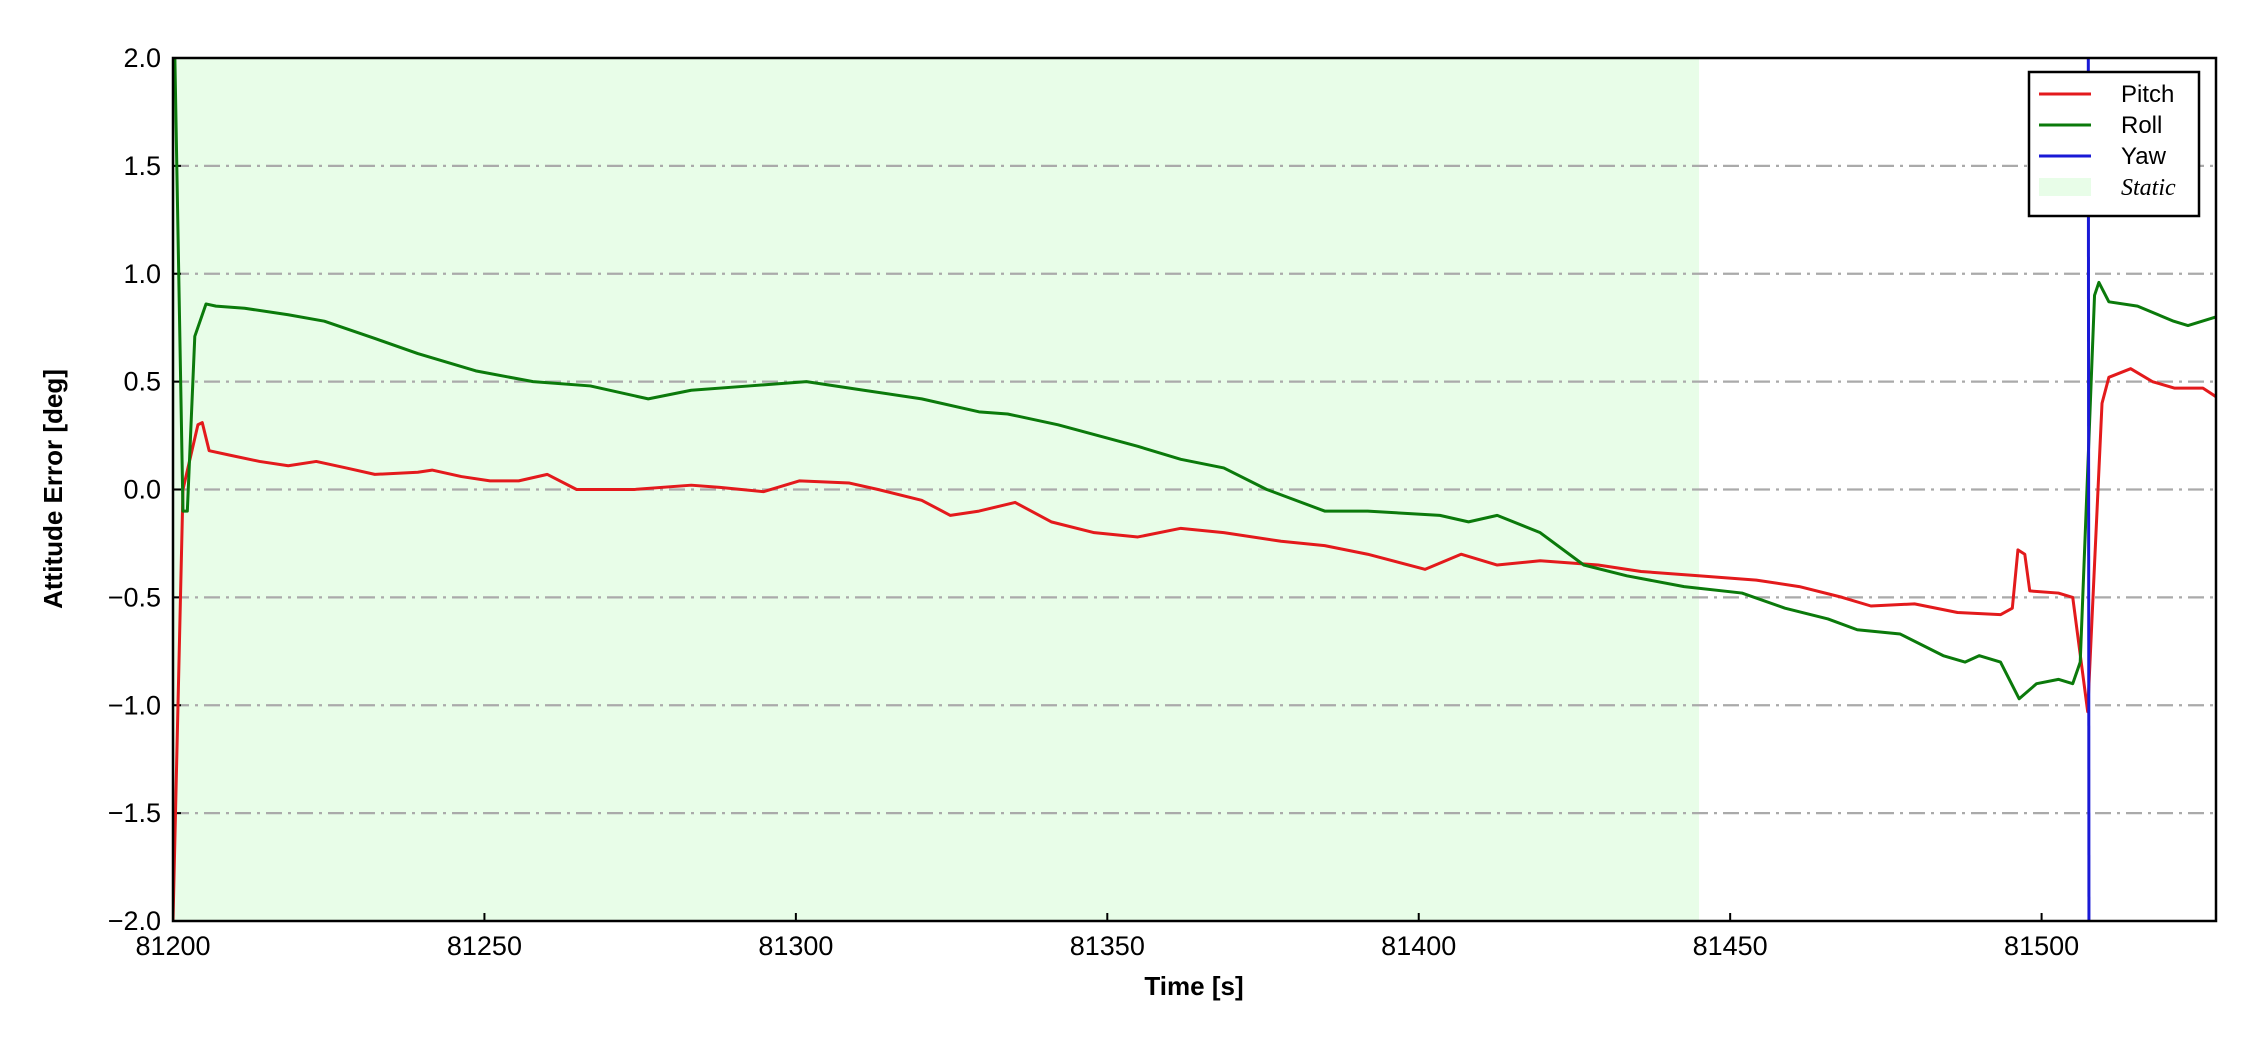 Image resolution: width=2250 pixels, height=1055 pixels. What do you see at coordinates (134, 597) in the screenshot?
I see `y-tick-label: −0.5` at bounding box center [134, 597].